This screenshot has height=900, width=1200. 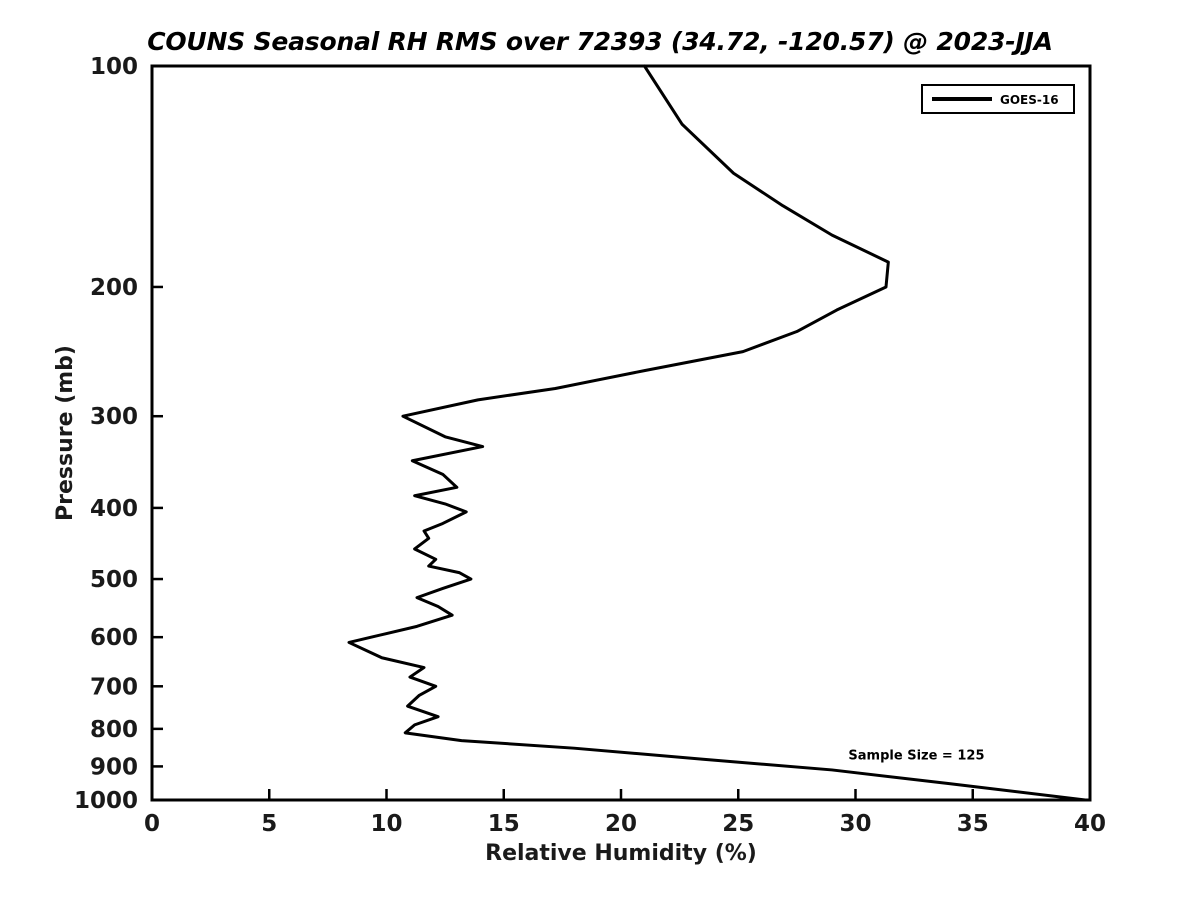 What do you see at coordinates (114, 67) in the screenshot?
I see `y-tick-label: 100` at bounding box center [114, 67].